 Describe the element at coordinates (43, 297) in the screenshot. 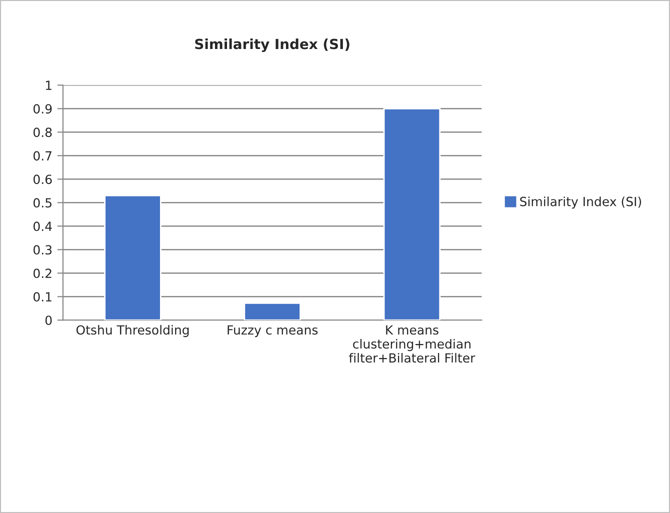

I see `y-tick-label: 0.1` at that location.